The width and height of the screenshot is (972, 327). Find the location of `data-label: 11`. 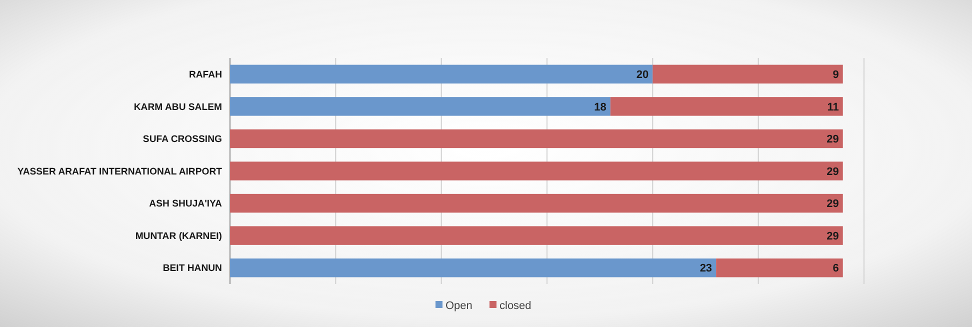

data-label: 11 is located at coordinates (833, 107).